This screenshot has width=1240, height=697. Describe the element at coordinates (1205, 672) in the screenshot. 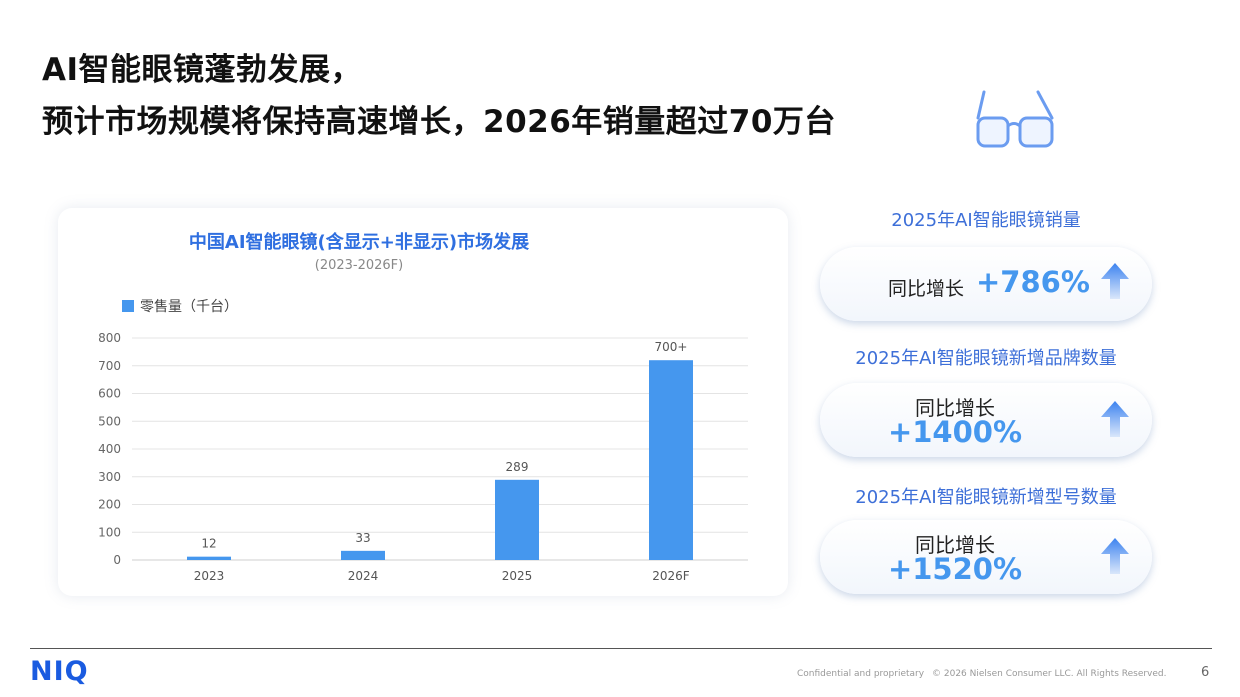

I see `page-number: 6` at that location.